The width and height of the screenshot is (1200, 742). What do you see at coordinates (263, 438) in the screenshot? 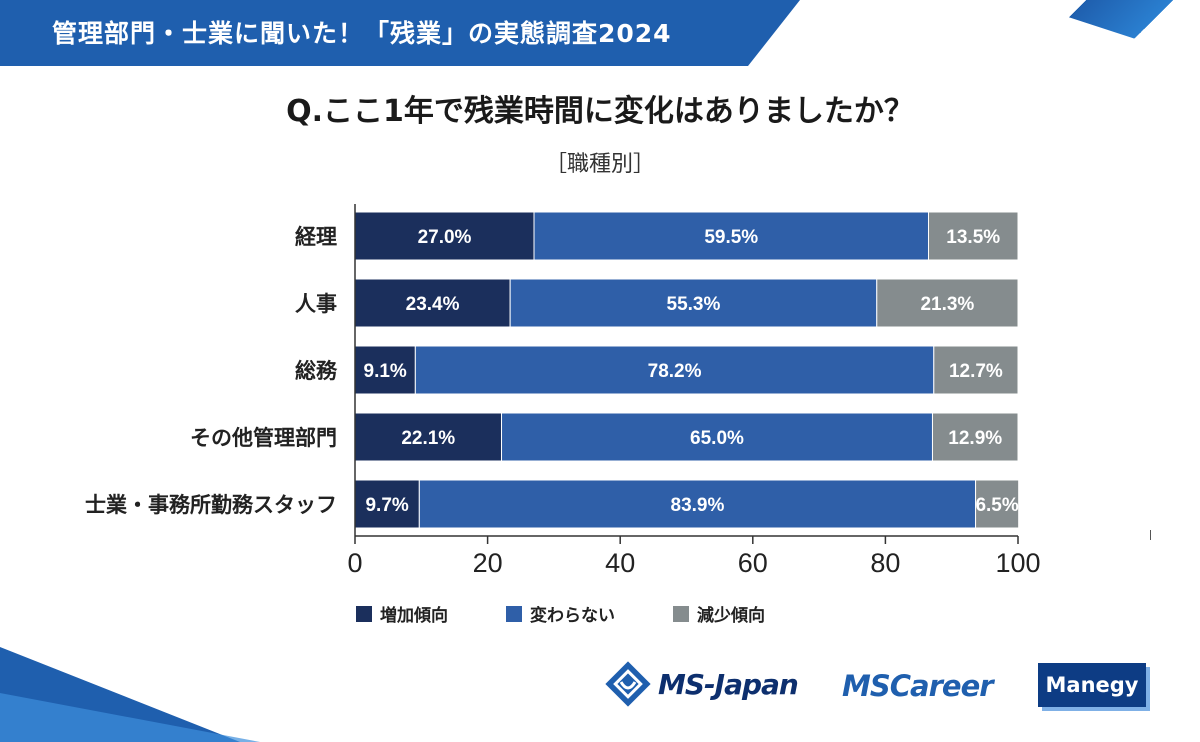
I see `category-label: その他管理部門` at bounding box center [263, 438].